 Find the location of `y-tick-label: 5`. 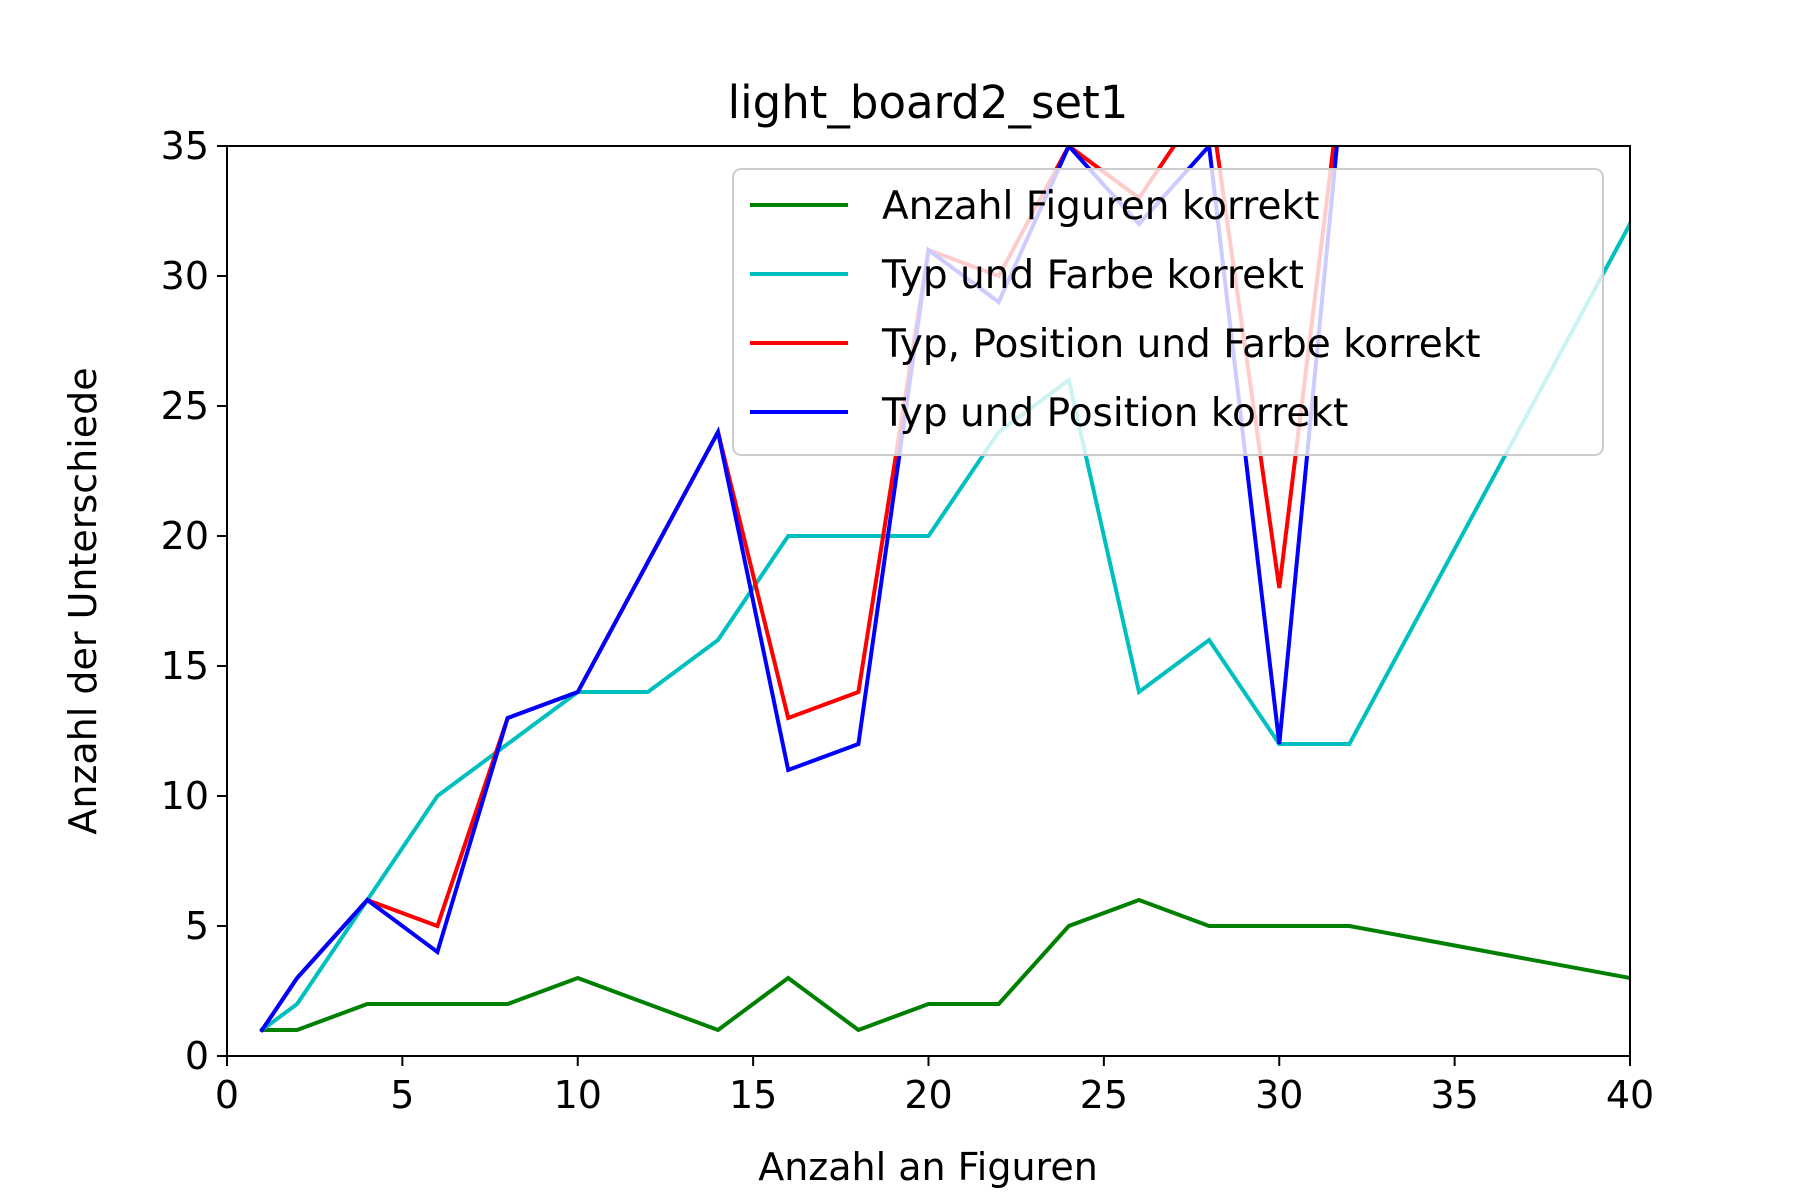

y-tick-label: 5 is located at coordinates (197, 926).